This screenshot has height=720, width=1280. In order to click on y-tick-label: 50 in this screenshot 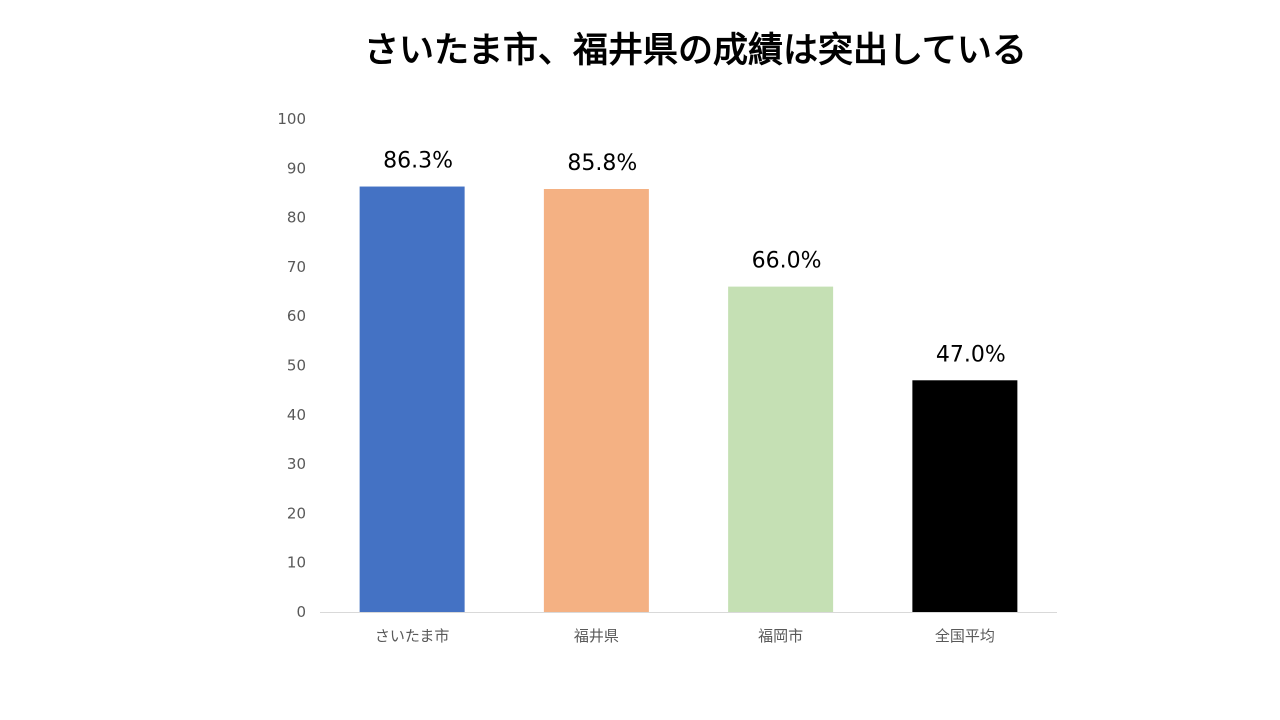, I will do `click(296, 366)`.